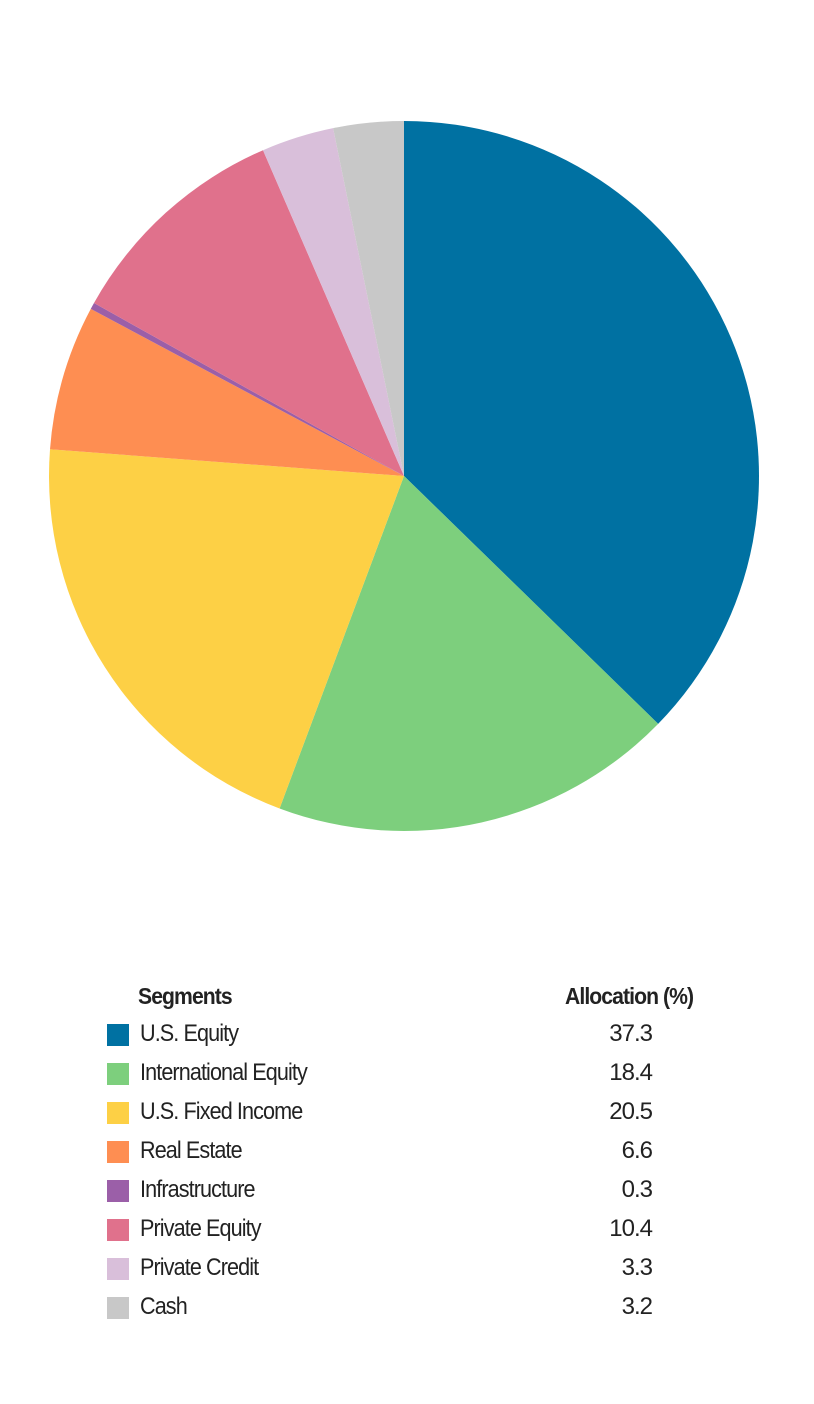 Image resolution: width=814 pixels, height=1404 pixels. Describe the element at coordinates (247, 389) in the screenshot. I see `pie-slice-infrastructure` at that location.